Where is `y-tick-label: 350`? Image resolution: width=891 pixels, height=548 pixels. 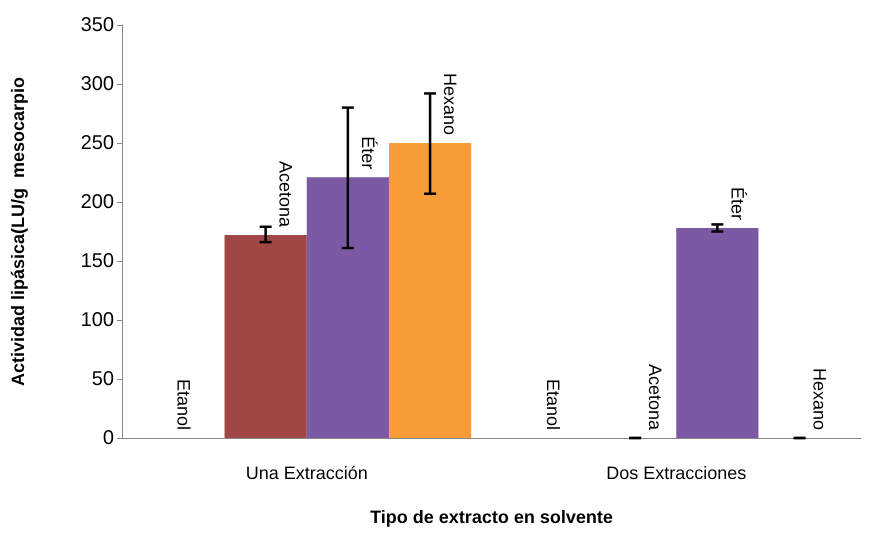 y-tick-label: 350 is located at coordinates (97, 25).